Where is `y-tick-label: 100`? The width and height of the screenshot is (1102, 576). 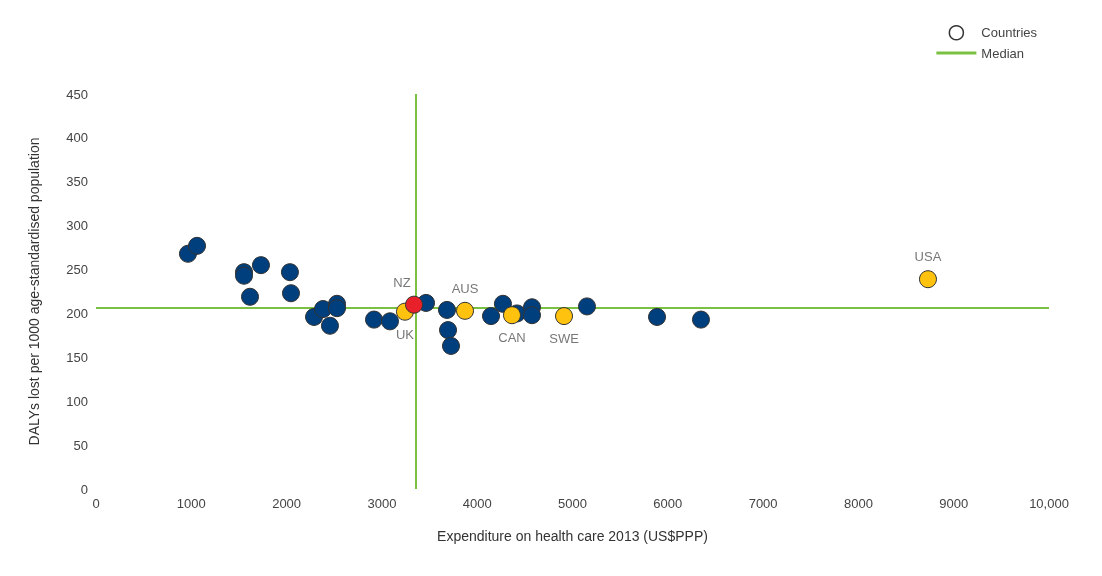 y-tick-label: 100 is located at coordinates (77, 401).